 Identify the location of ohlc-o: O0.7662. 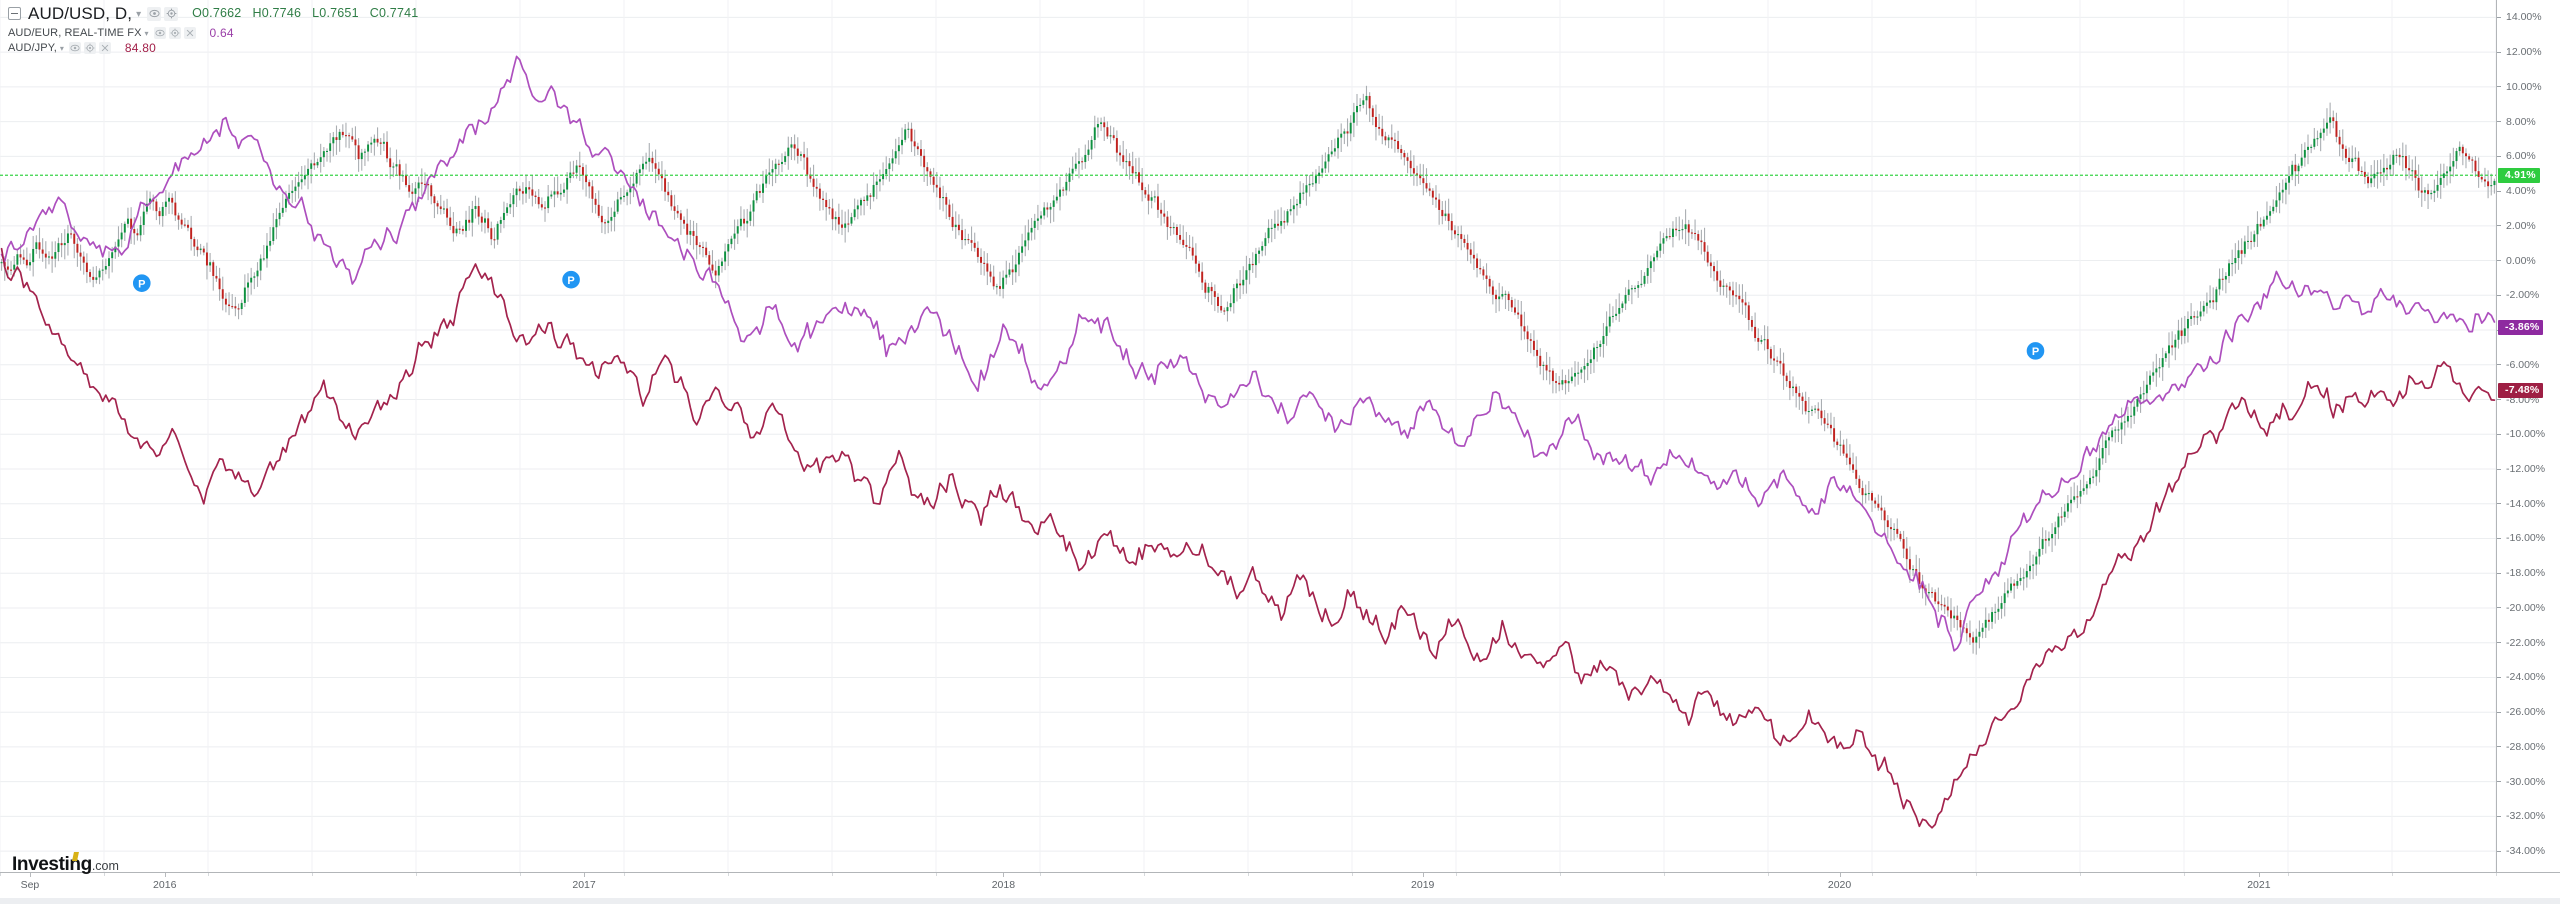
(217, 13).